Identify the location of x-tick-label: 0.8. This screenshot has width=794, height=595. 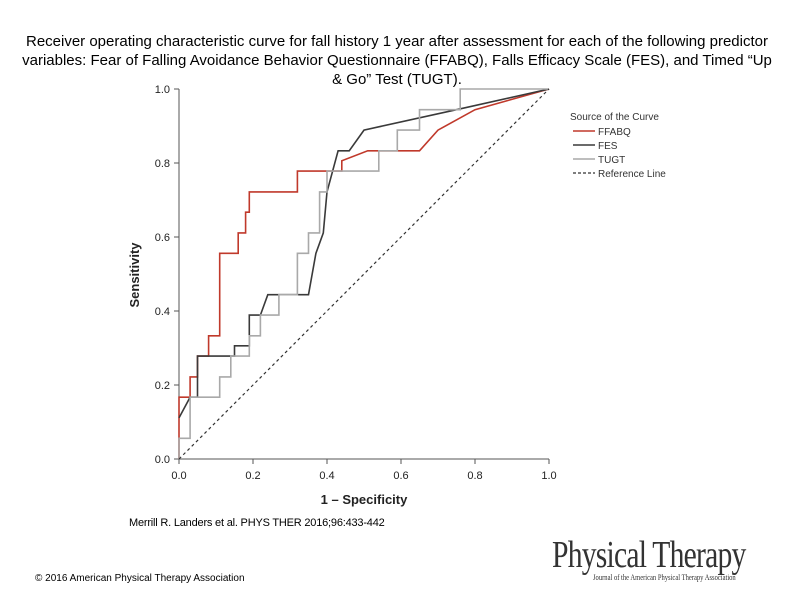
(474, 476).